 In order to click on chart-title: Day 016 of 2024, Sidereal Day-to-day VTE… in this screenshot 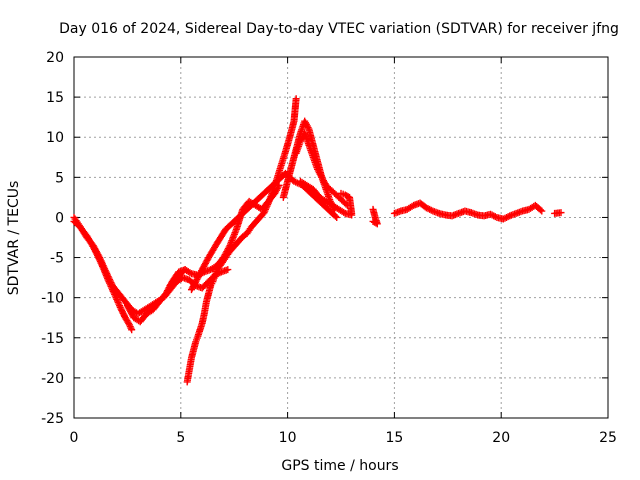, I will do `click(339, 29)`.